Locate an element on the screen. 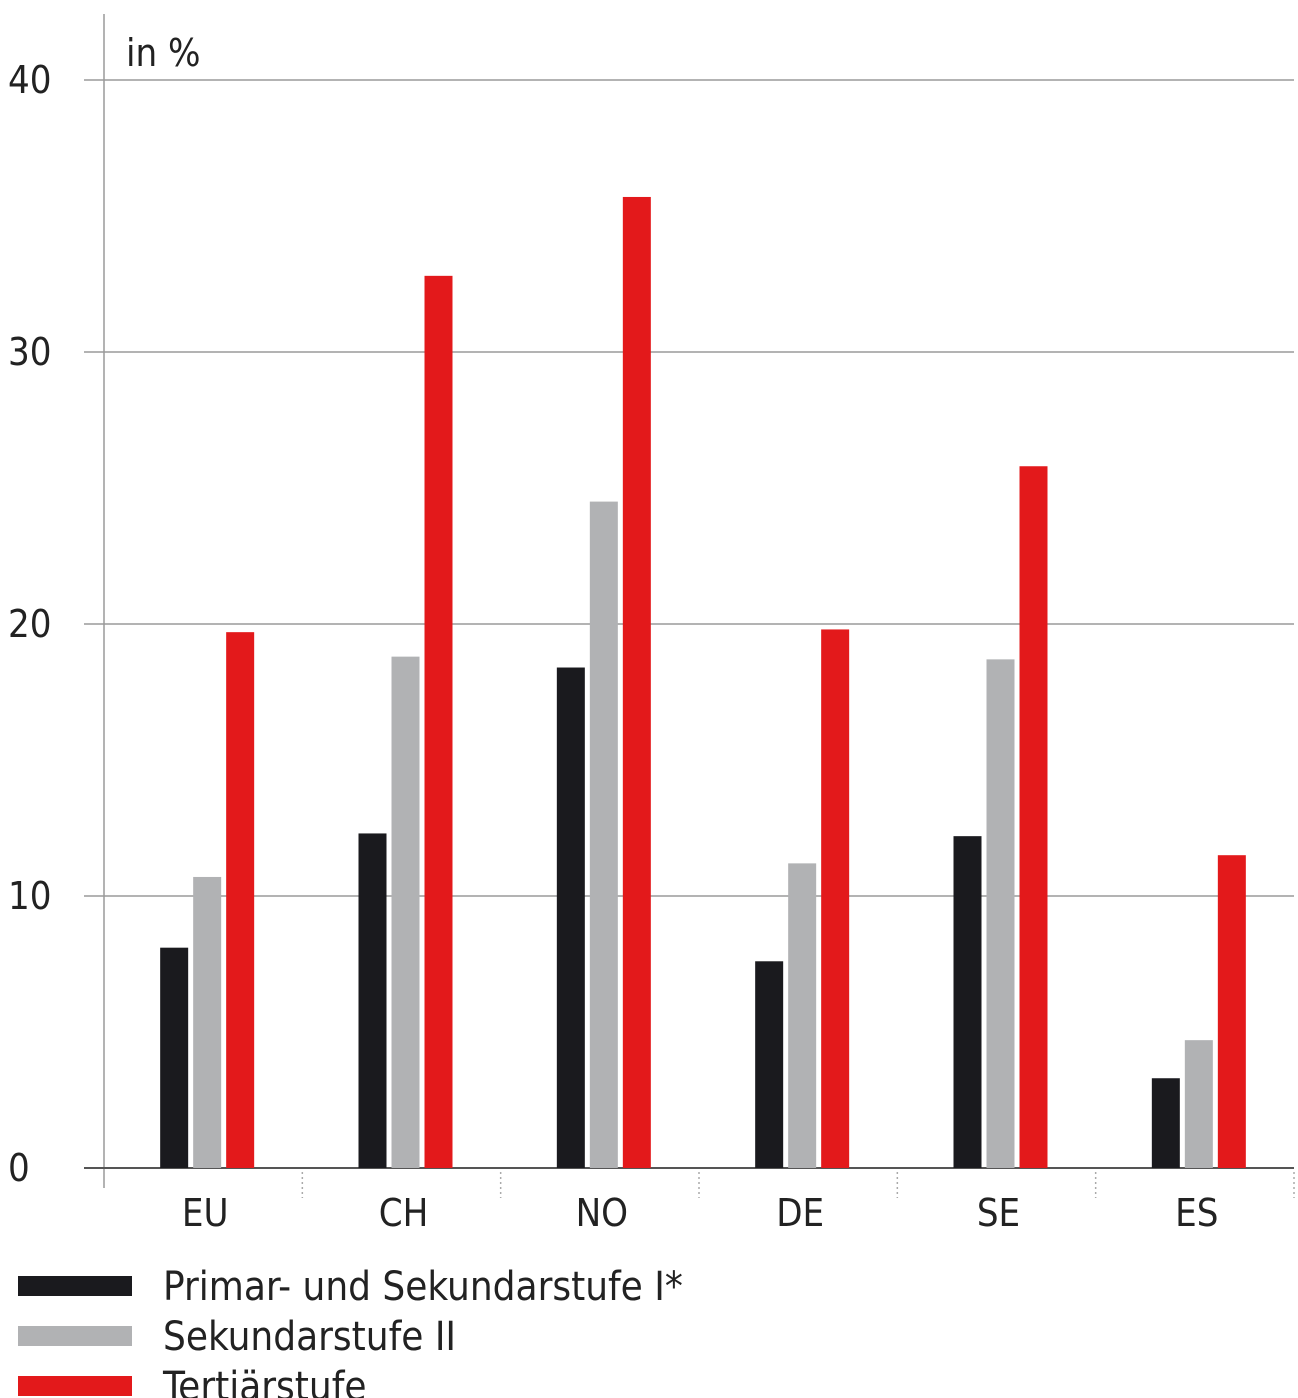 The width and height of the screenshot is (1298, 1398). x-tick-label: EU is located at coordinates (205, 1213).